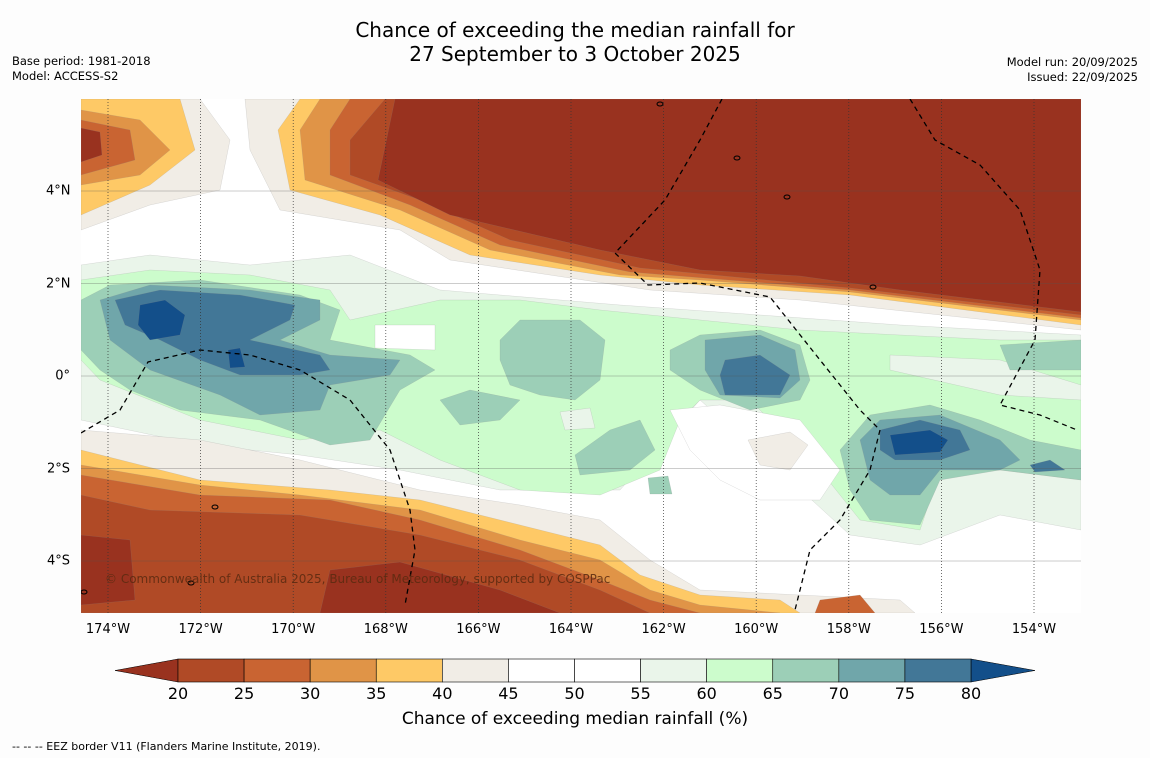 This screenshot has height=758, width=1150. Describe the element at coordinates (640, 693) in the screenshot. I see `colorbar-tick-label: 55` at that location.